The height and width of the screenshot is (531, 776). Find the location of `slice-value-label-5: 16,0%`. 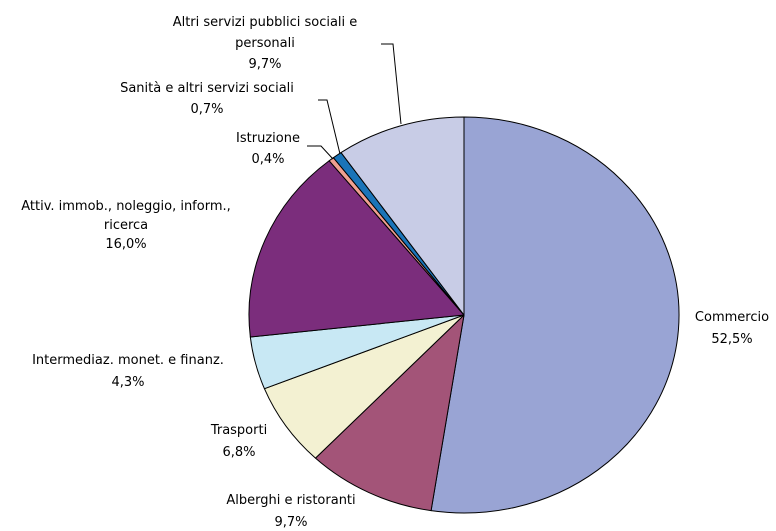

slice-value-label-5: 16,0% is located at coordinates (125, 244).